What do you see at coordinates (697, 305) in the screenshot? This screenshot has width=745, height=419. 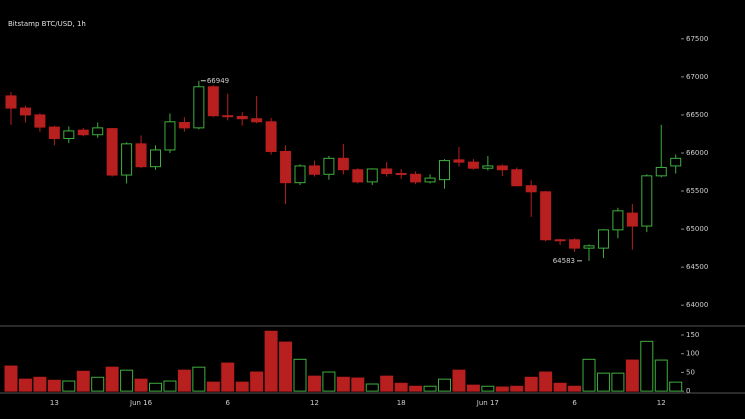 I see `y-tick-label: 64000` at bounding box center [697, 305].